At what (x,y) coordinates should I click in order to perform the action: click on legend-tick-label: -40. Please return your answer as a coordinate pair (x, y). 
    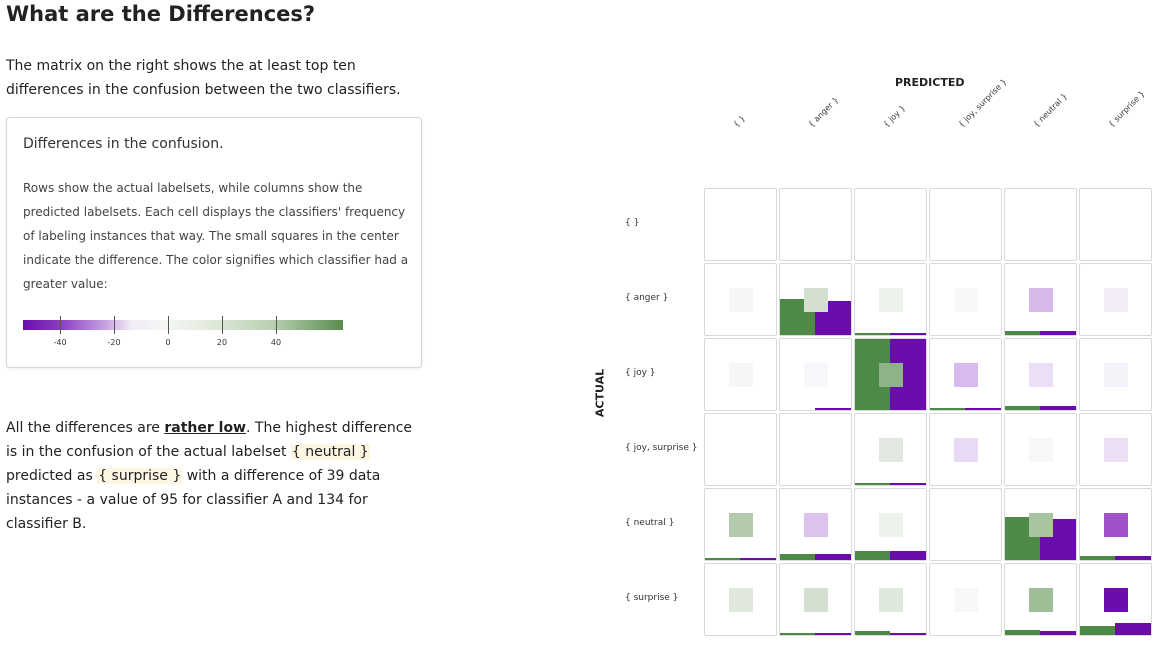
    Looking at the image, I should click on (60, 342).